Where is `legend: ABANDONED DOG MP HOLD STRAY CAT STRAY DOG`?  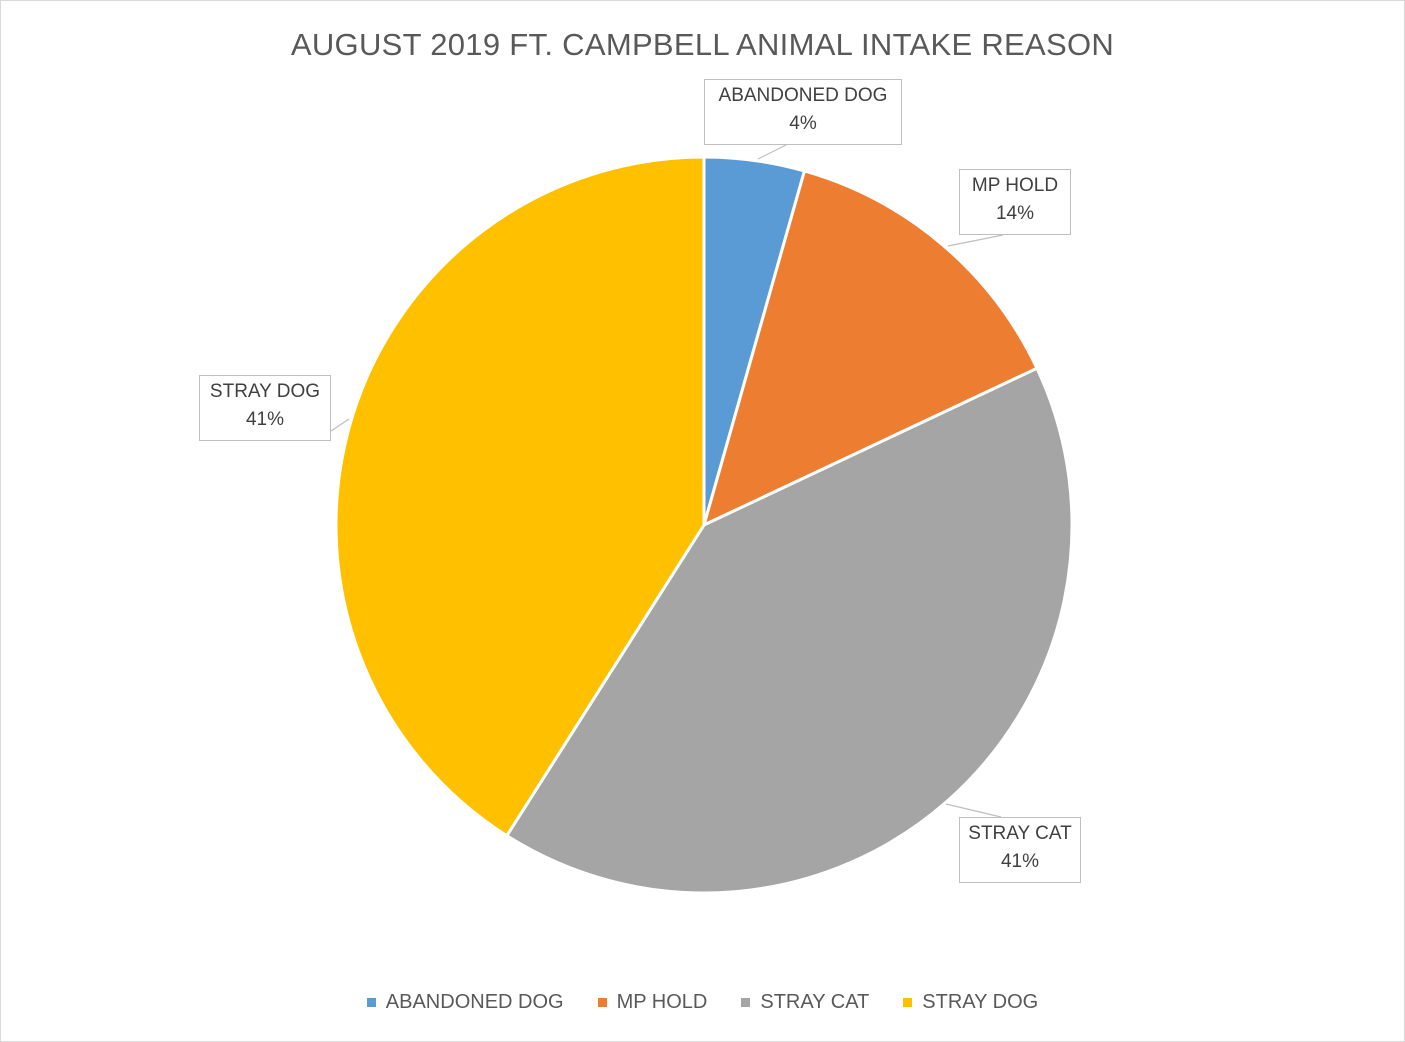
legend: ABANDONED DOG MP HOLD STRAY CAT STRAY DOG is located at coordinates (702, 1002).